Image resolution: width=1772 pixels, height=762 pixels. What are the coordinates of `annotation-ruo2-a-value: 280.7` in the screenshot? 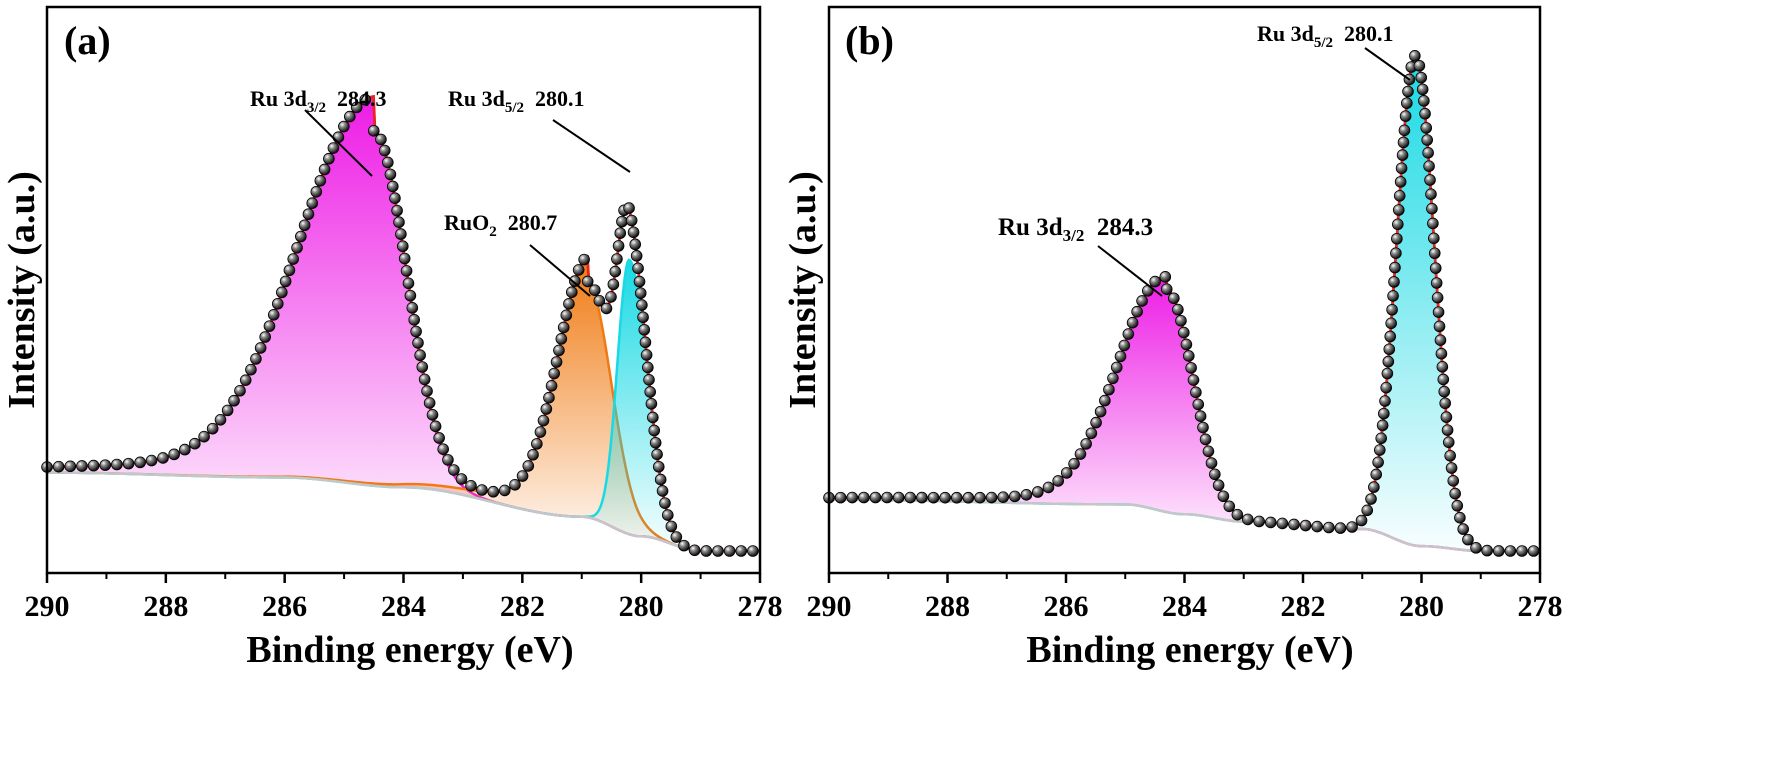 It's located at (527, 222).